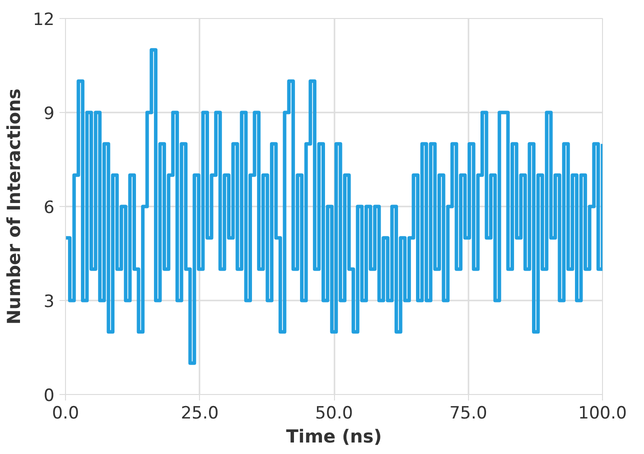 This screenshot has width=644, height=454. What do you see at coordinates (334, 437) in the screenshot?
I see `x-axis-title: Time (ns)` at bounding box center [334, 437].